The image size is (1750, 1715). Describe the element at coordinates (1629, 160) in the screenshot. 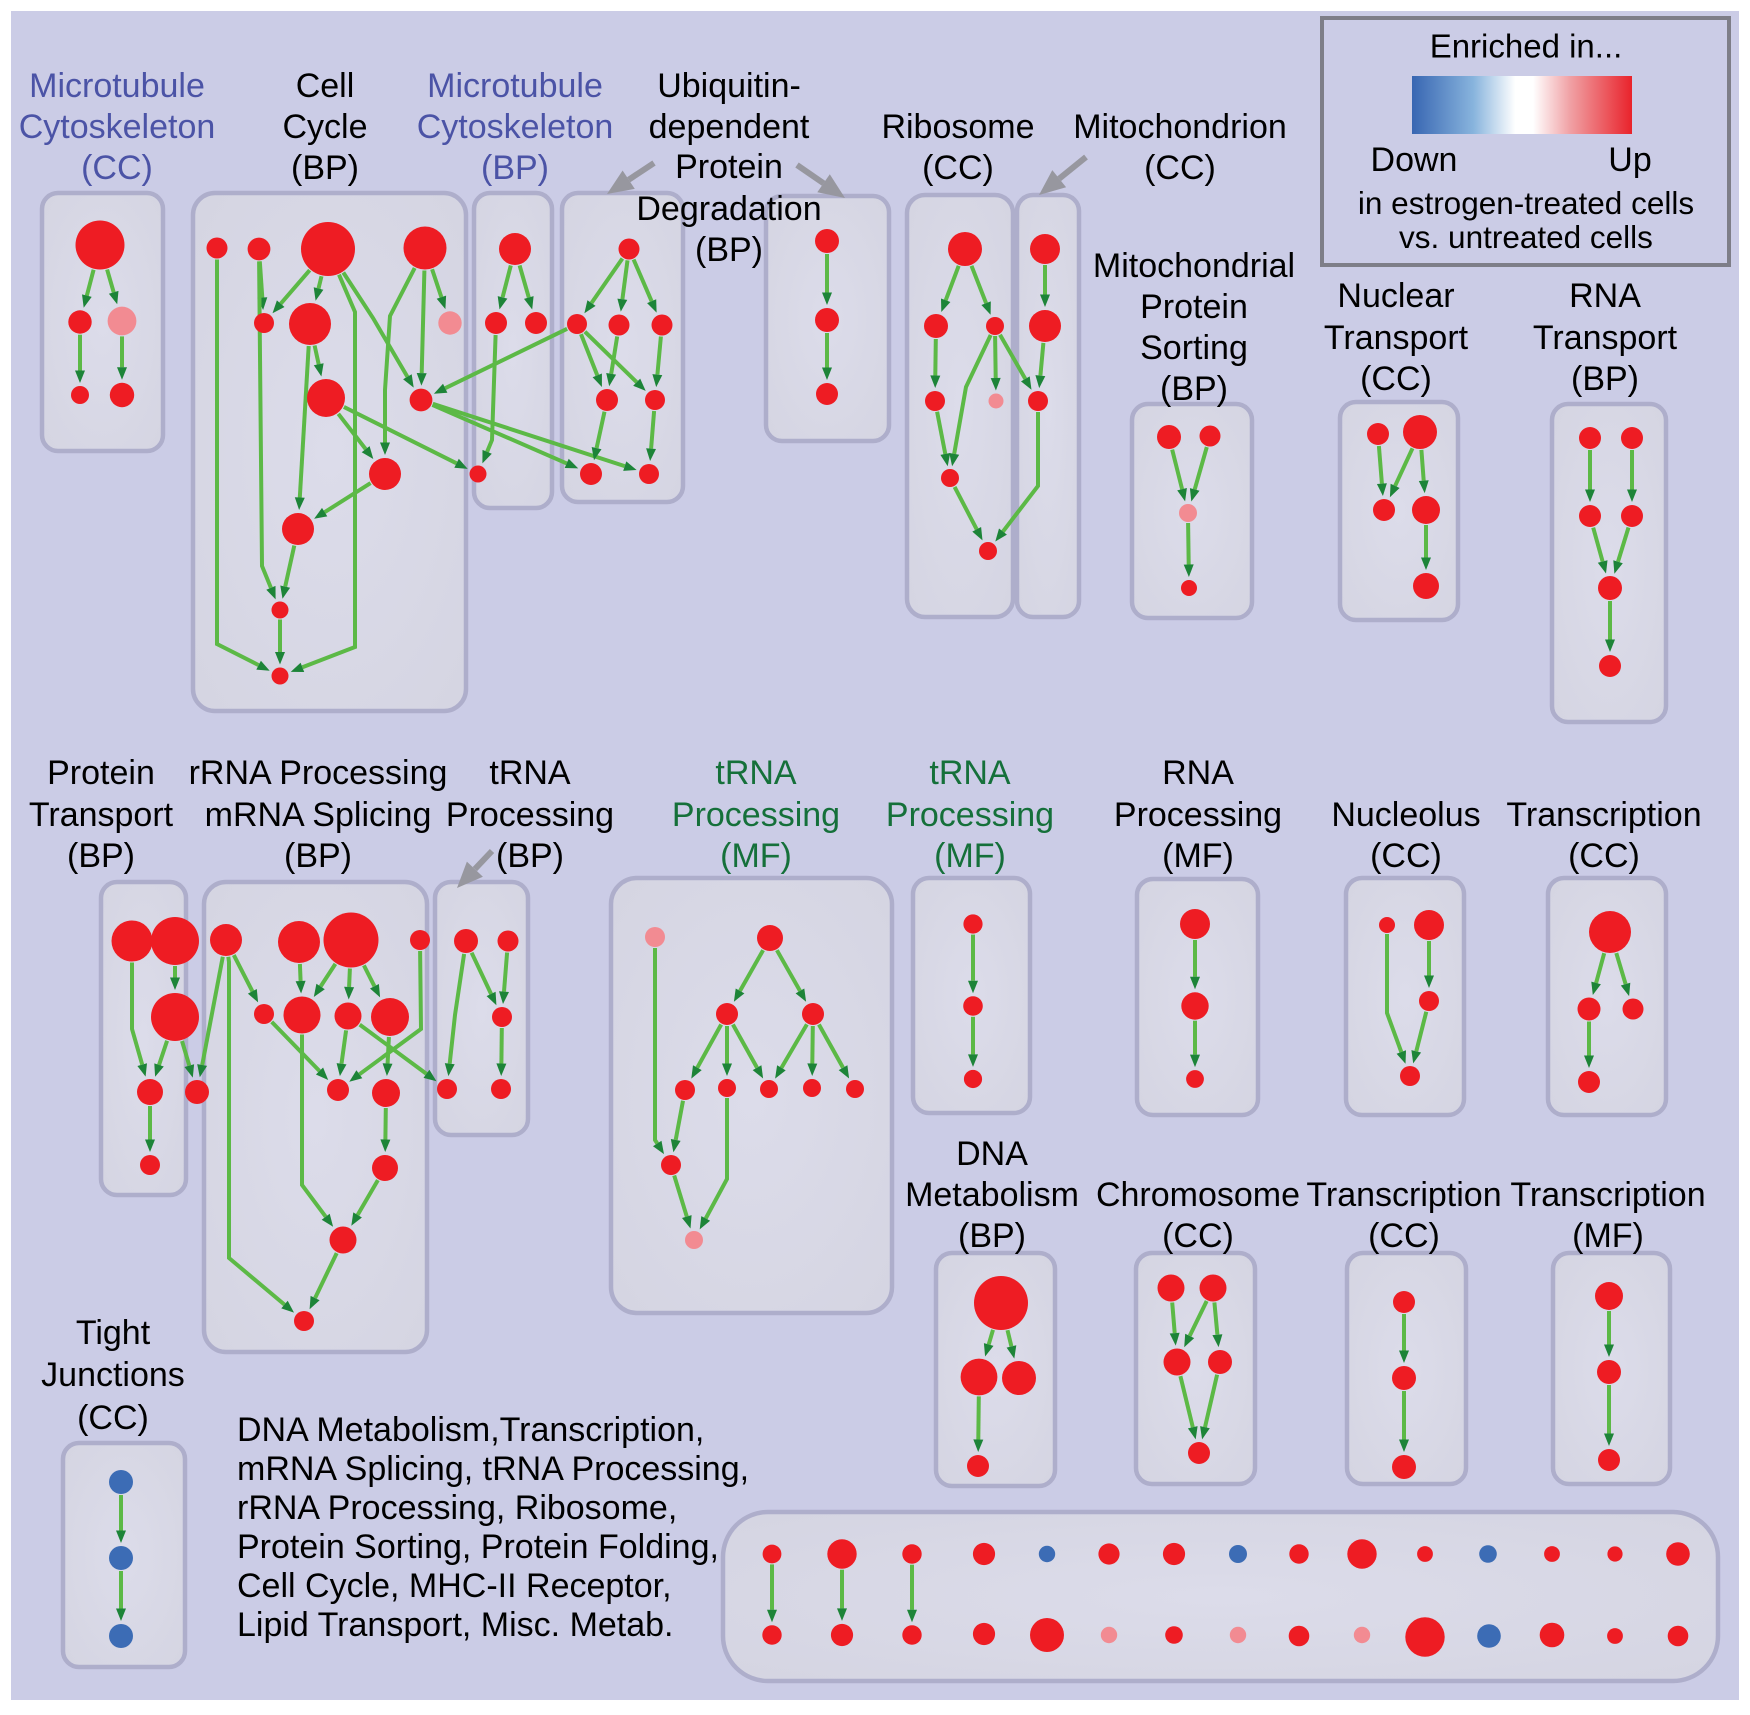

I see `svg-text: Up` at that location.